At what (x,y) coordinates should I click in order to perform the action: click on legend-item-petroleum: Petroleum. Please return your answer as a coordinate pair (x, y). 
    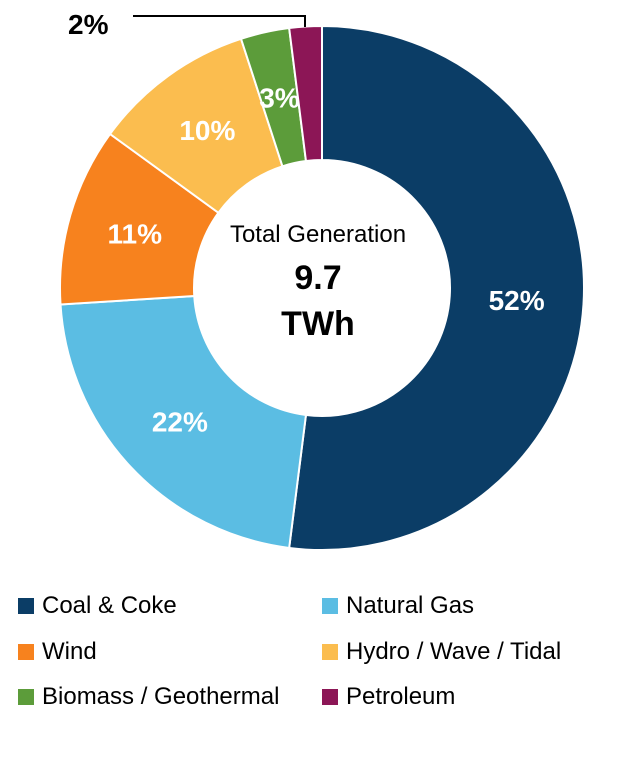
    Looking at the image, I should click on (388, 697).